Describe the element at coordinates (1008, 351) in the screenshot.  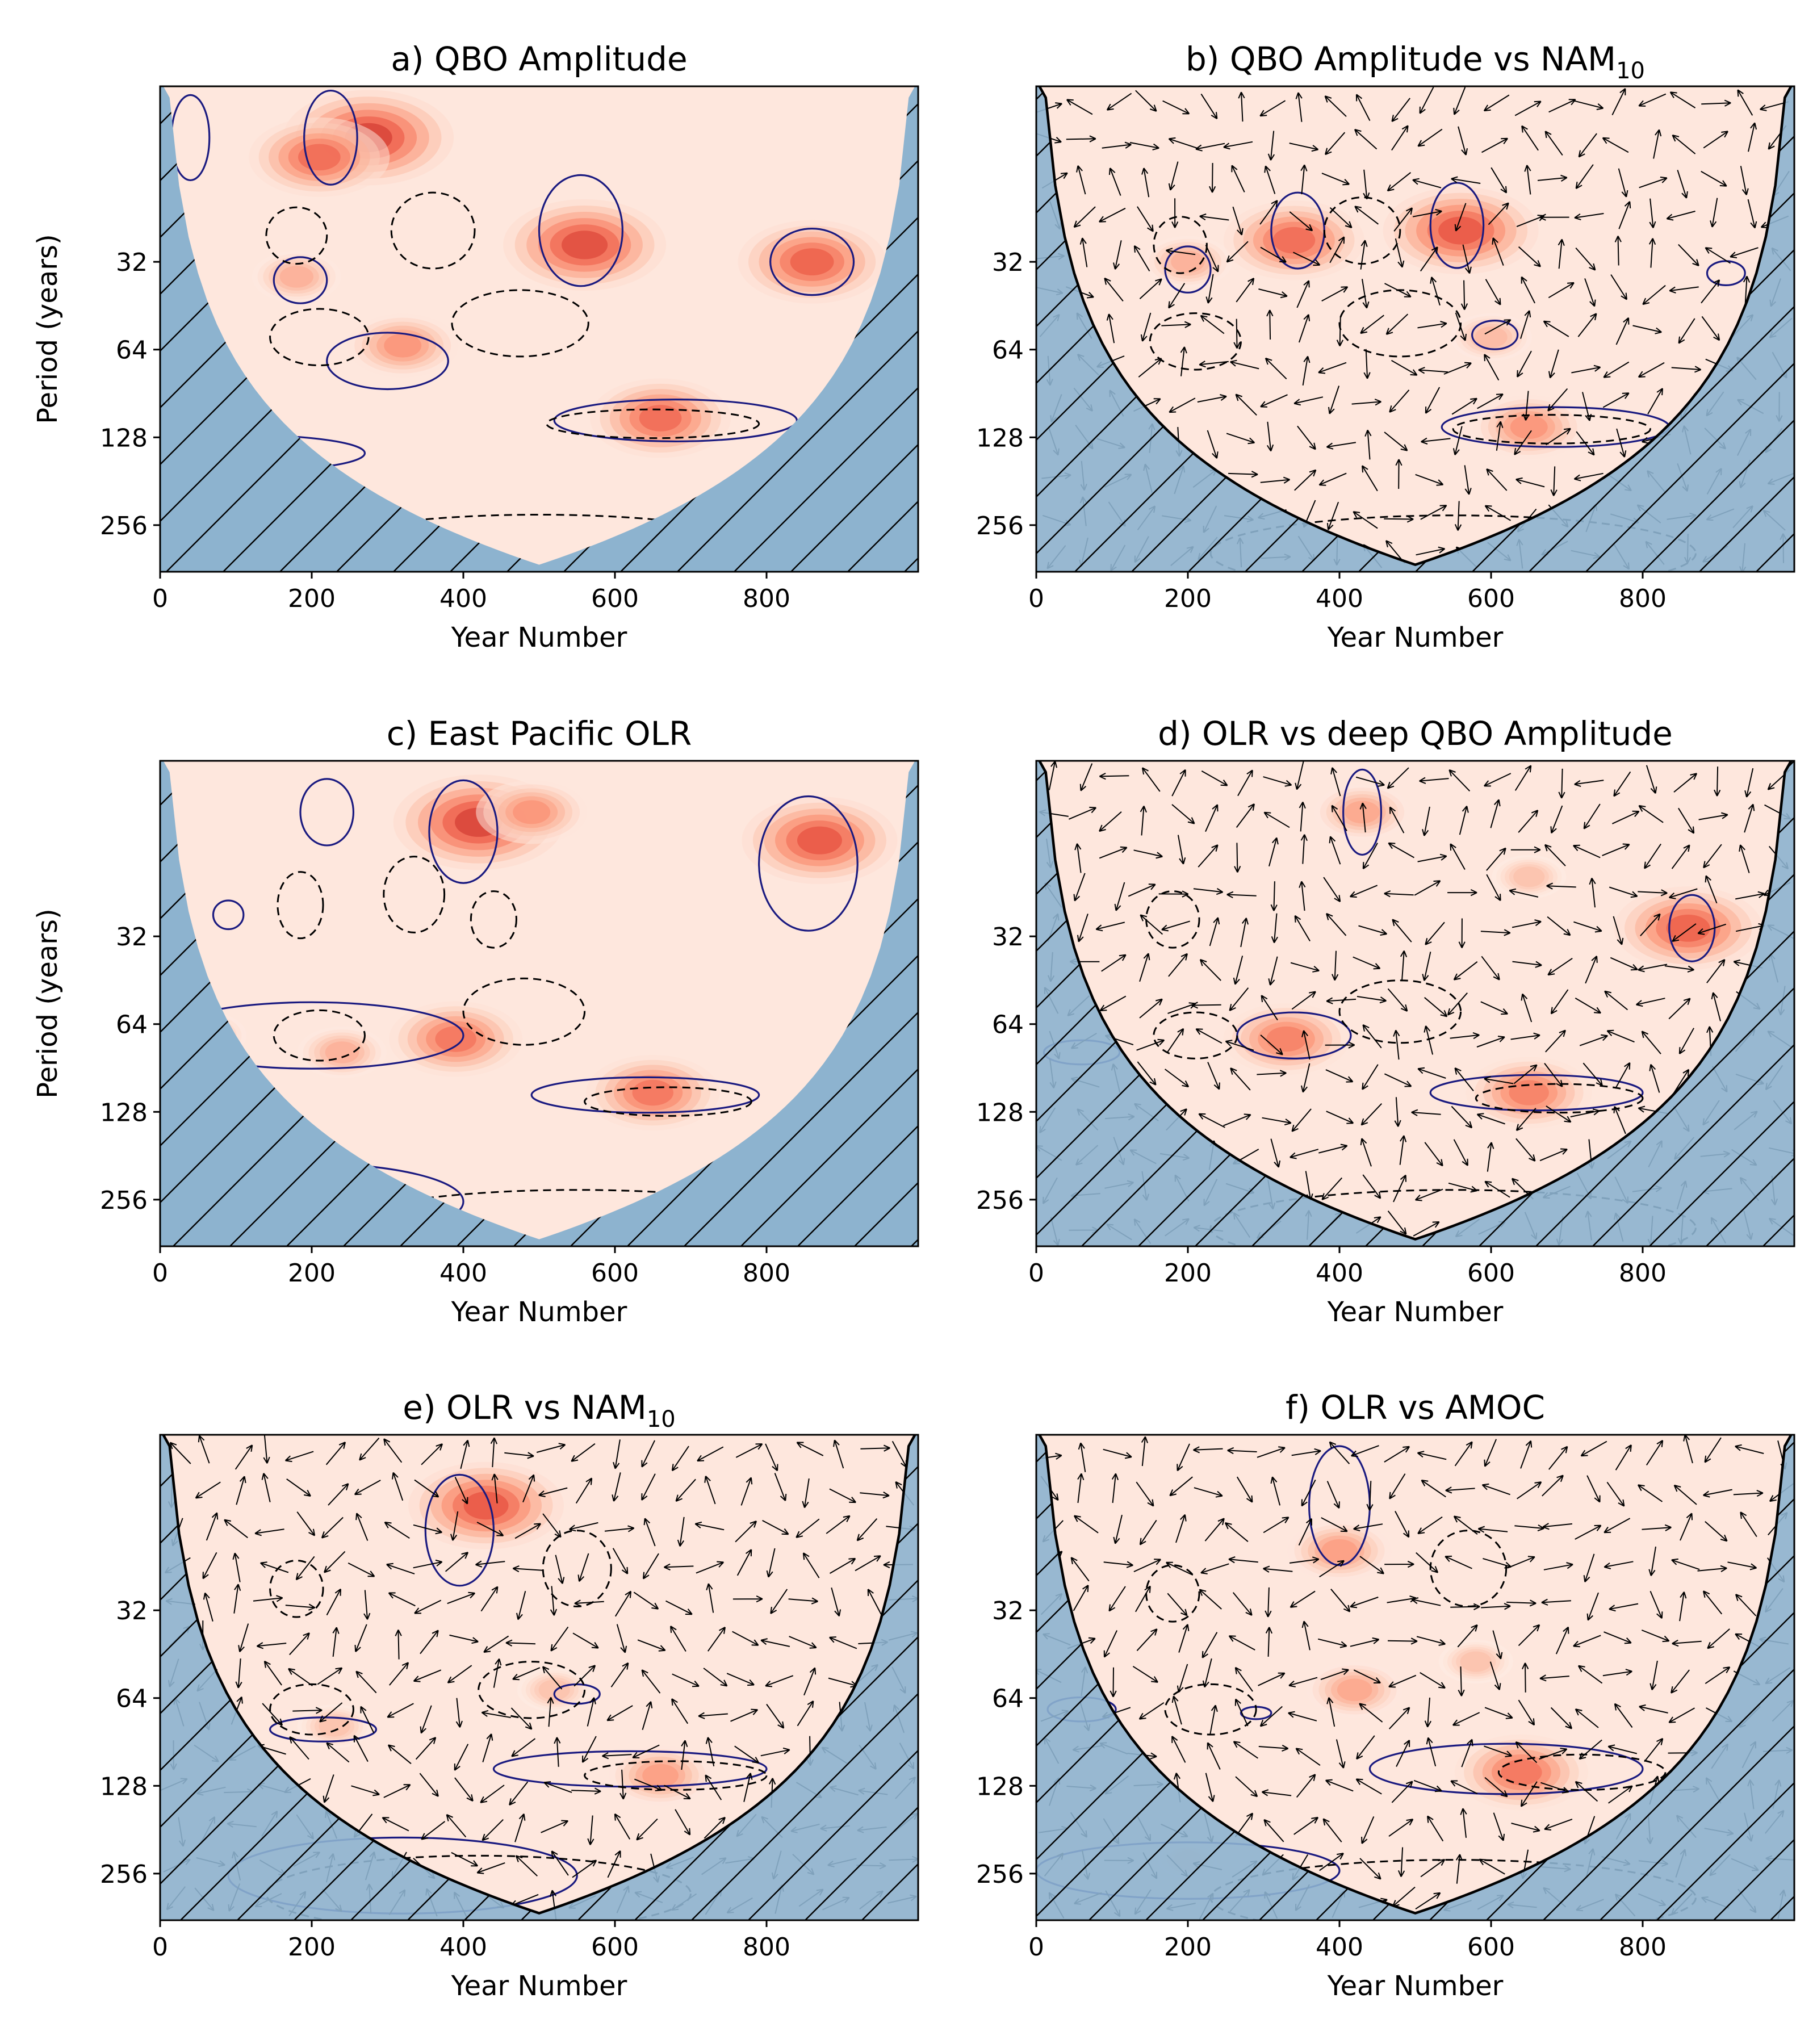
I see `y-tick-label: 64` at that location.